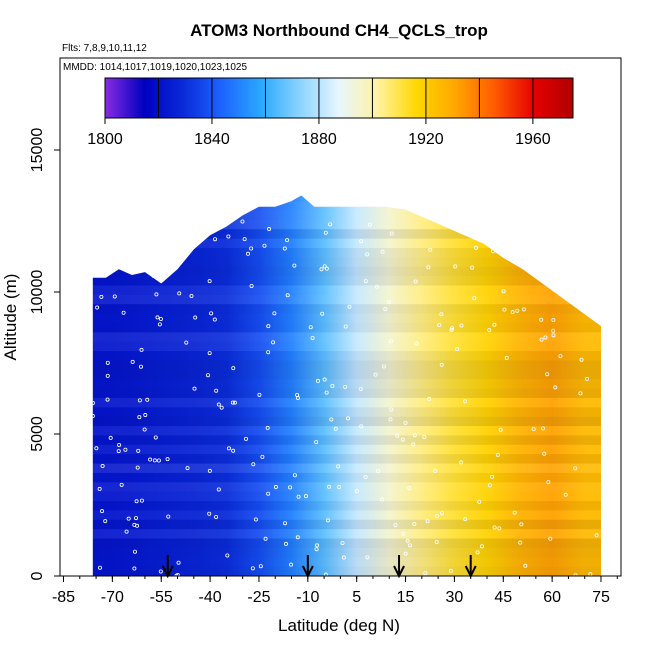 The image size is (650, 650). What do you see at coordinates (212, 139) in the screenshot?
I see `colorbar-tick-label: 1840` at bounding box center [212, 139].